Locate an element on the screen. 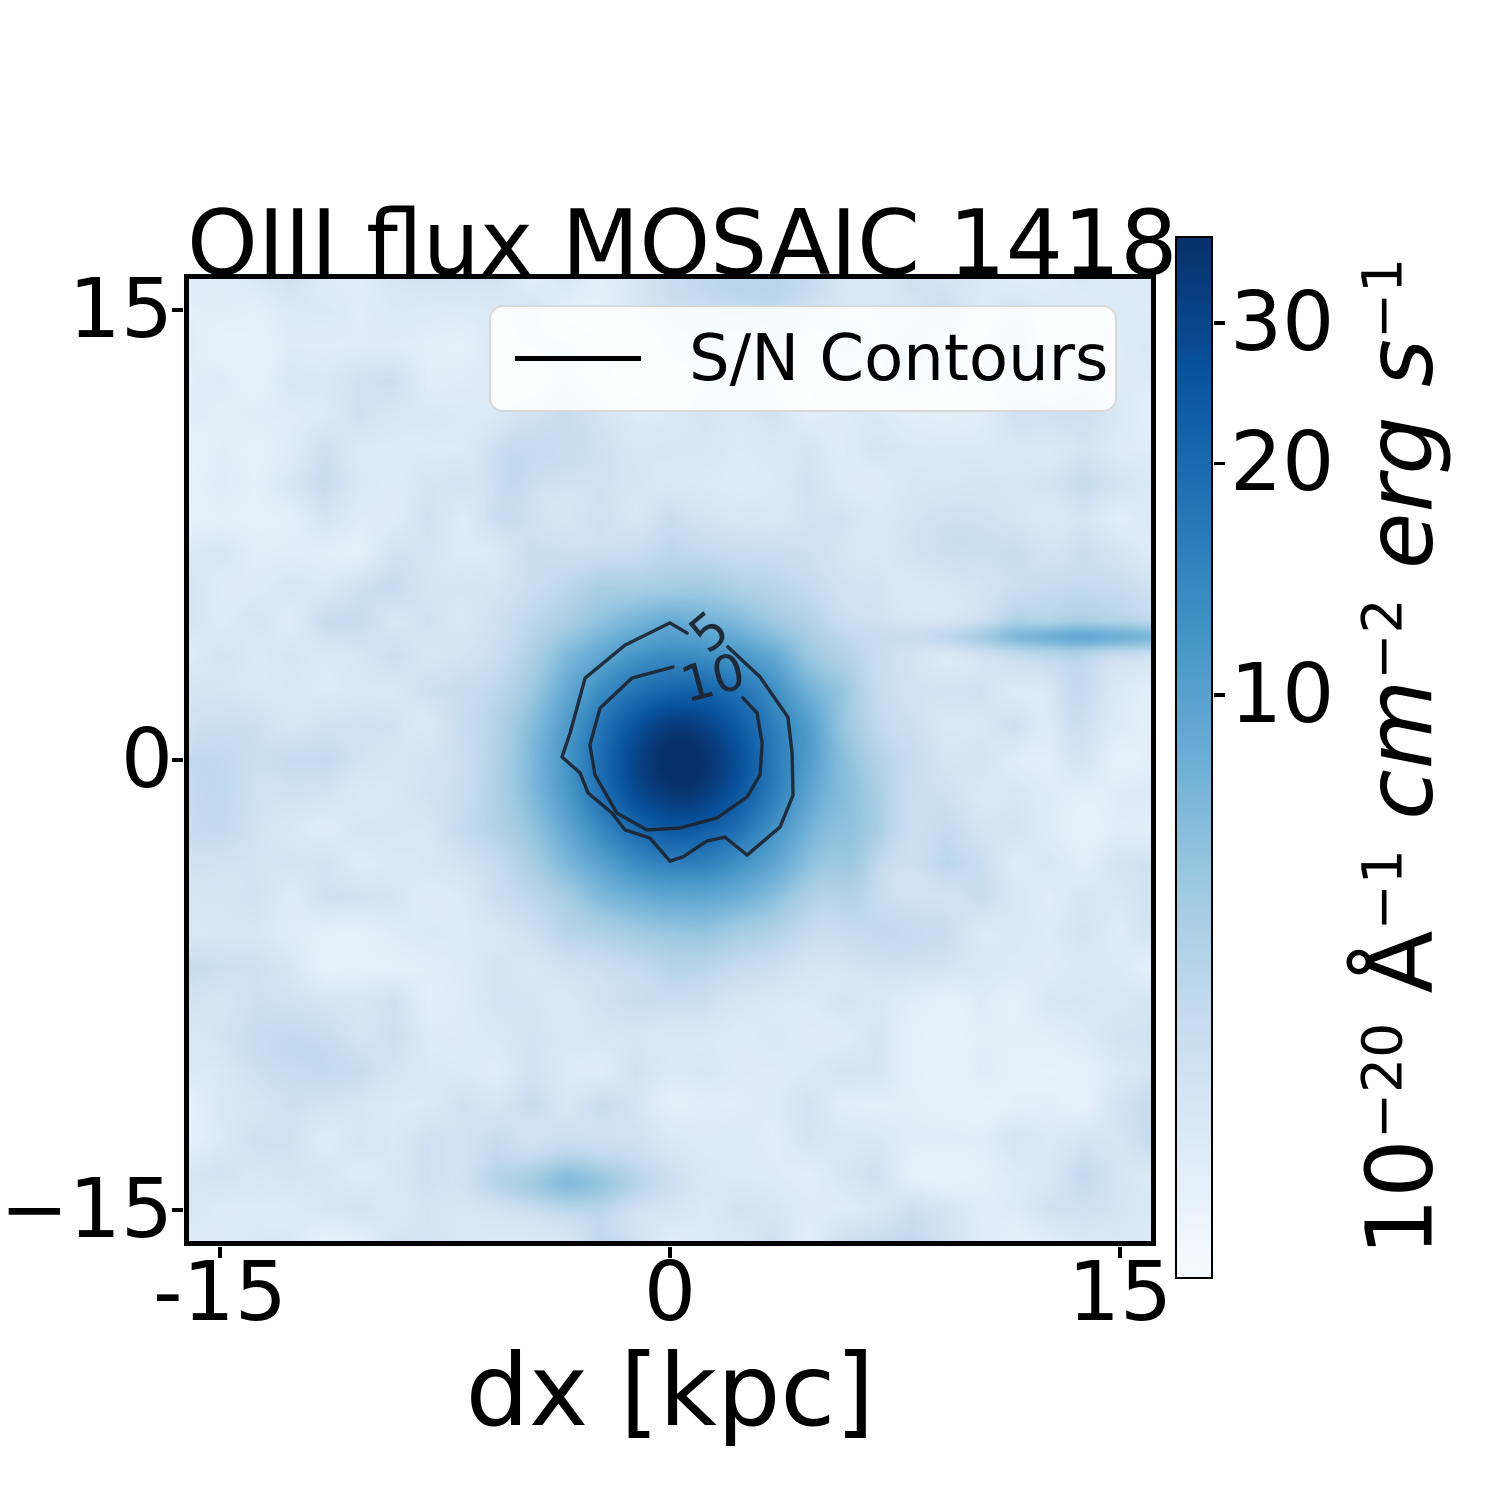 The width and height of the screenshot is (1500, 1500). colorbar-gradient is located at coordinates (1194, 757).